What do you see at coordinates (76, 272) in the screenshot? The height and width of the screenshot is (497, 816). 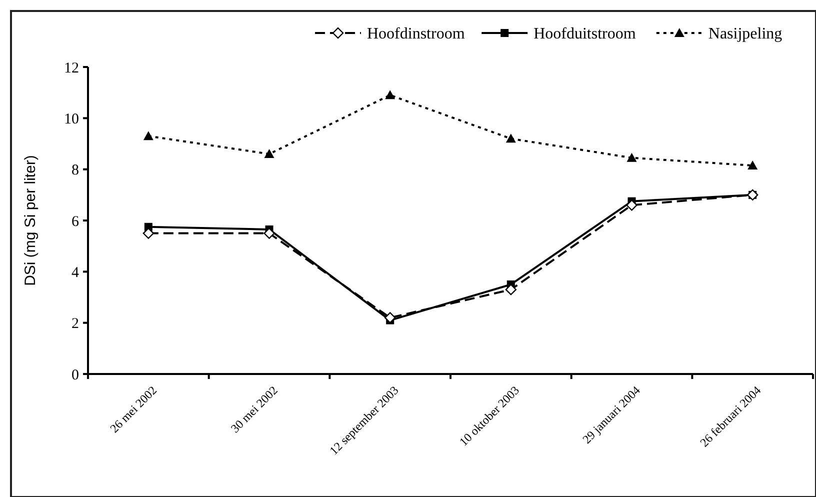 I see `y-tick-label: 4` at bounding box center [76, 272].